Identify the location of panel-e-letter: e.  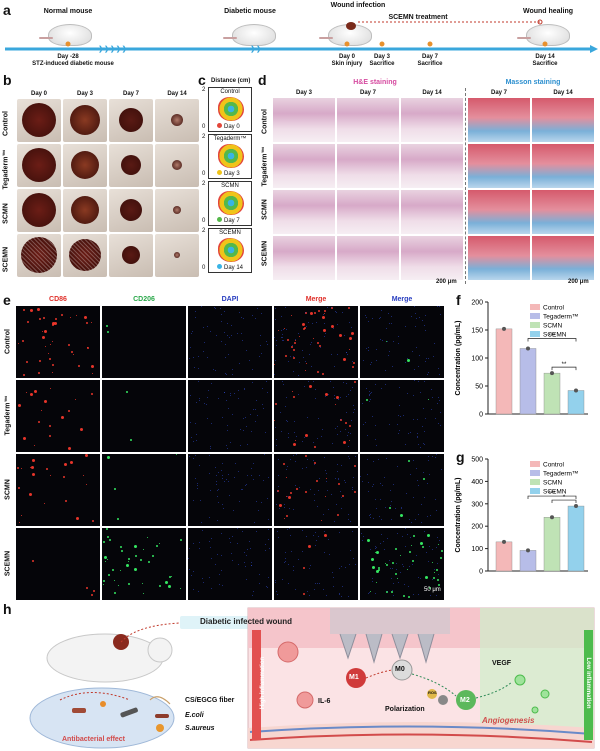
(7, 300).